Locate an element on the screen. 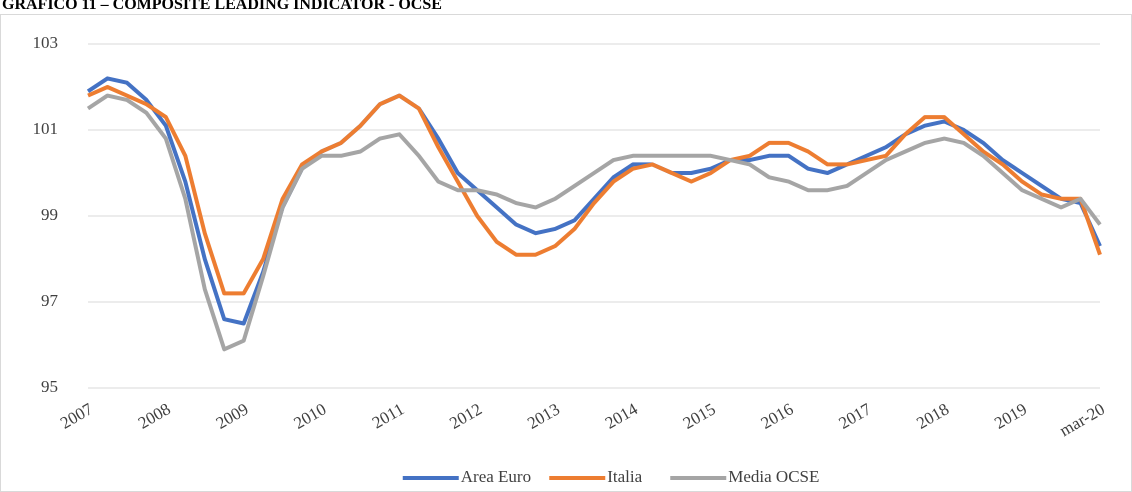 This screenshot has height=492, width=1132. x-tick-label: 2008 is located at coordinates (154, 415).